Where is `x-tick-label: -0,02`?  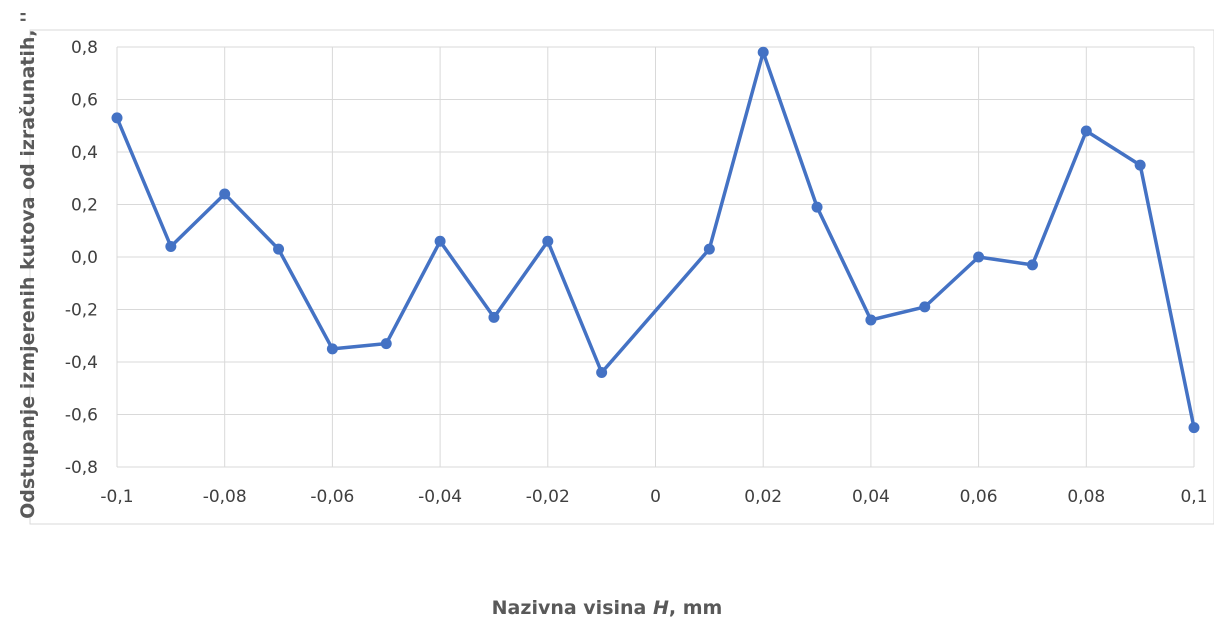 x-tick-label: -0,02 is located at coordinates (548, 497).